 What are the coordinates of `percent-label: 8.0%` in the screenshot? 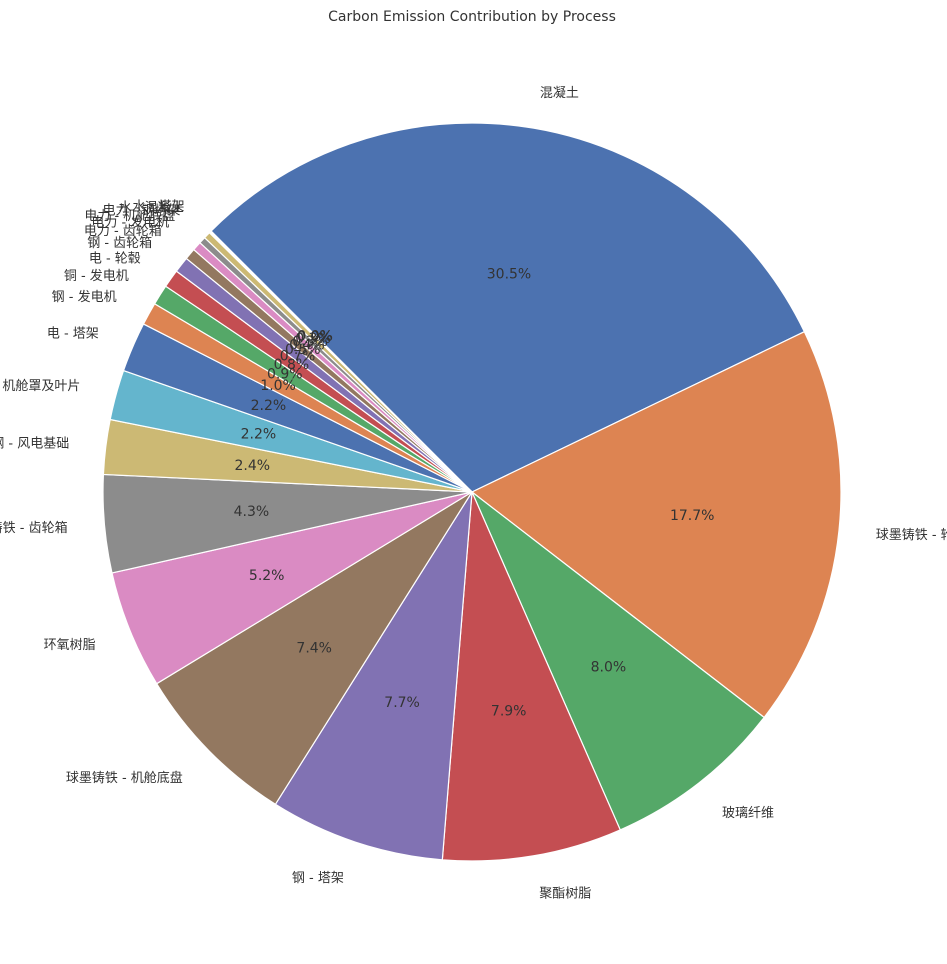 It's located at (609, 667).